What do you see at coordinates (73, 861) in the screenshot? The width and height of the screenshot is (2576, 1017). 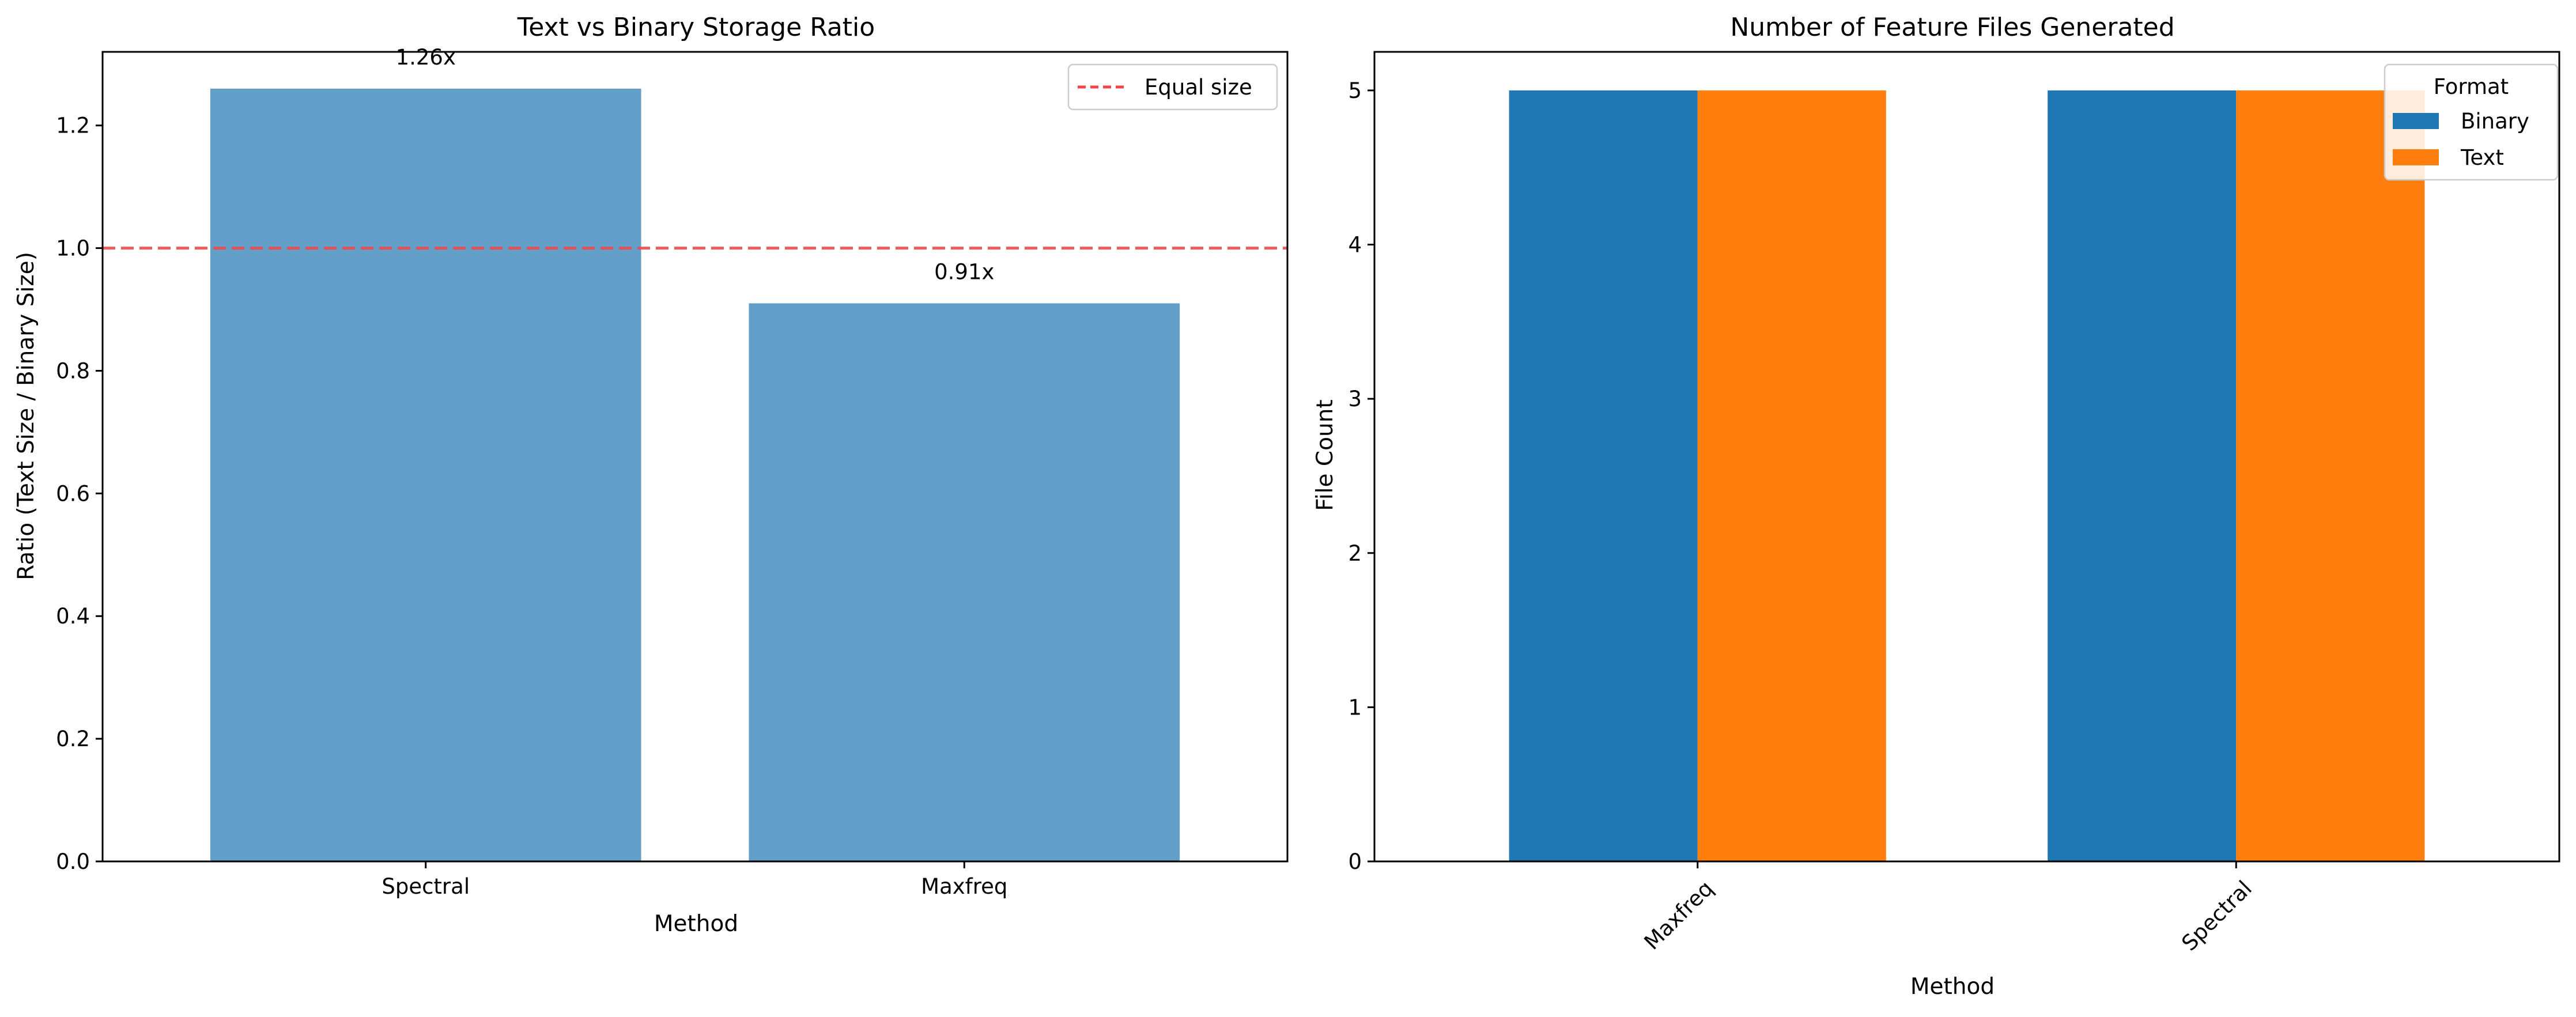 I see `y-tick-label: 0.0` at bounding box center [73, 861].